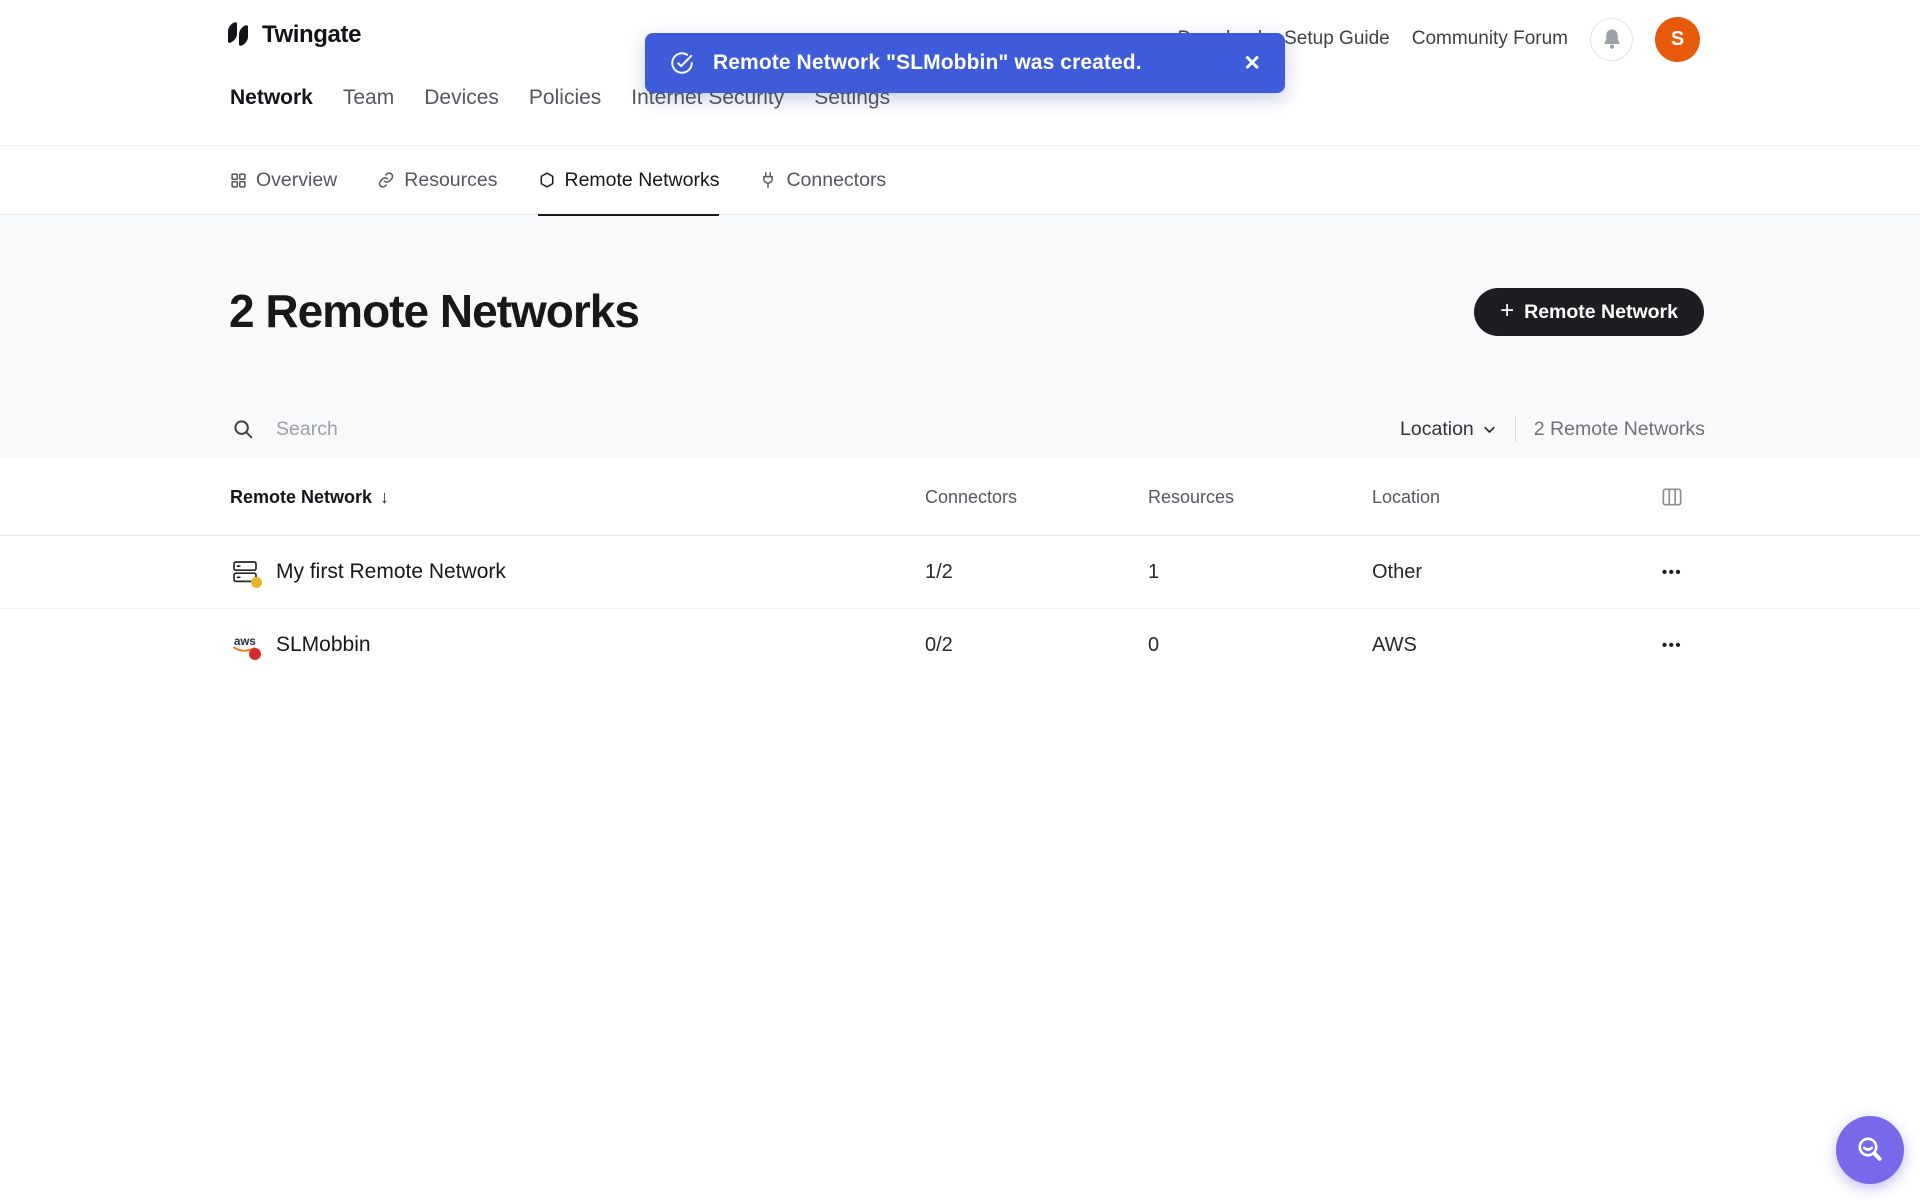 The image size is (1920, 1200). What do you see at coordinates (461, 97) in the screenshot?
I see `nav-devices: Devices` at bounding box center [461, 97].